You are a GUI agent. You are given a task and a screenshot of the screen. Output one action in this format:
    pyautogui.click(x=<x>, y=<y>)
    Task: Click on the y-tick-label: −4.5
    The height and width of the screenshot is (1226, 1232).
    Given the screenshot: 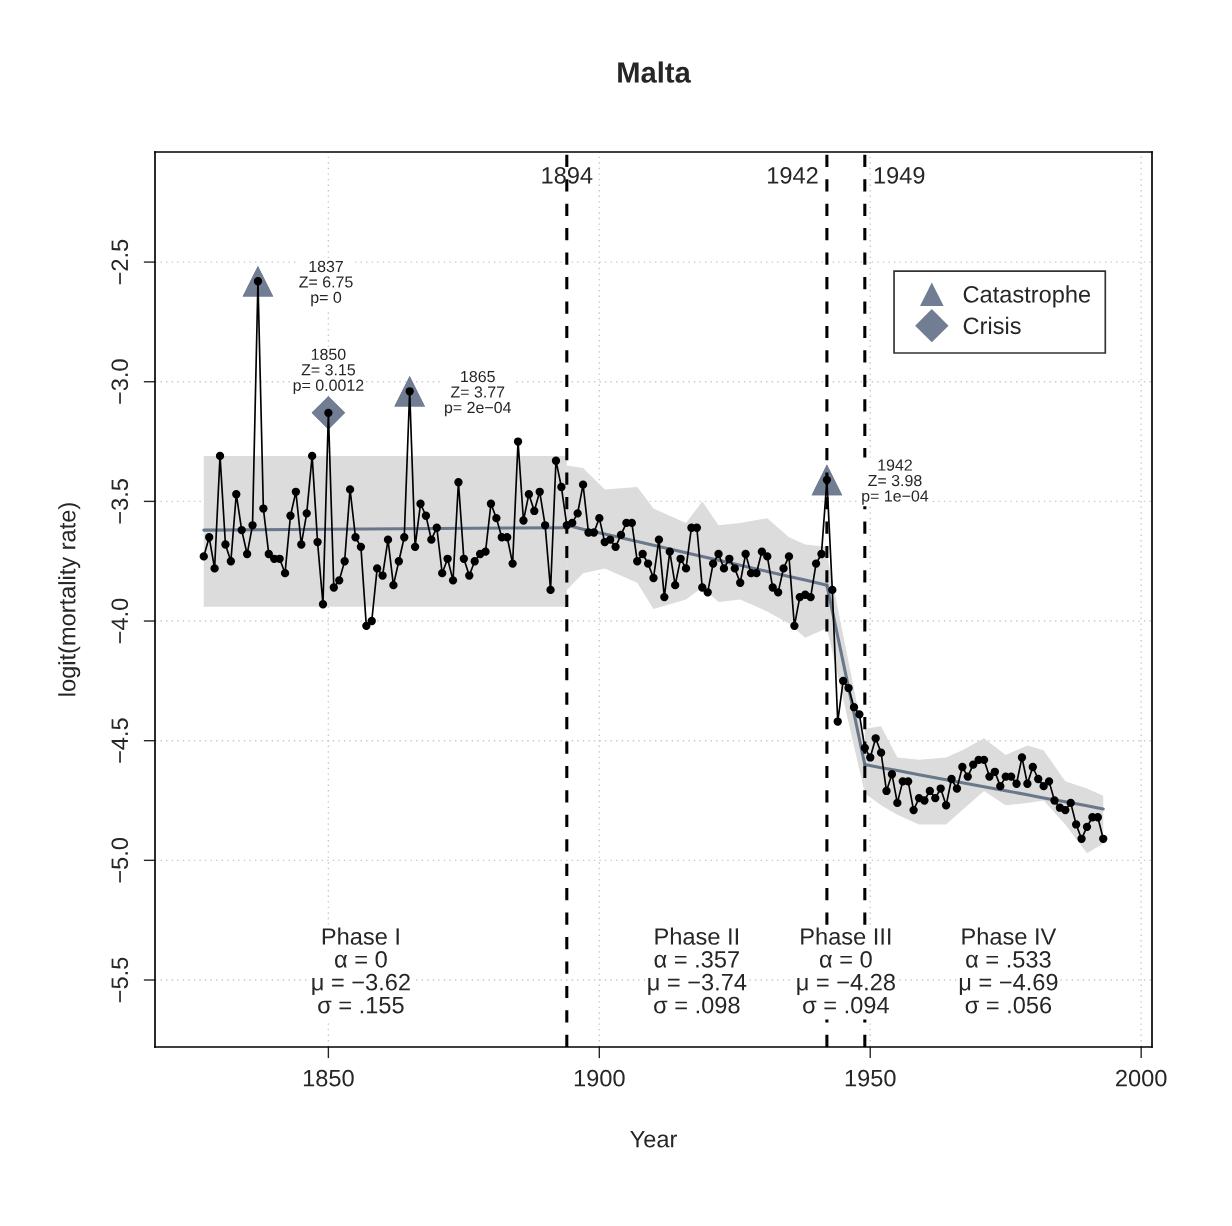 What is the action you would take?
    pyautogui.click(x=120, y=740)
    